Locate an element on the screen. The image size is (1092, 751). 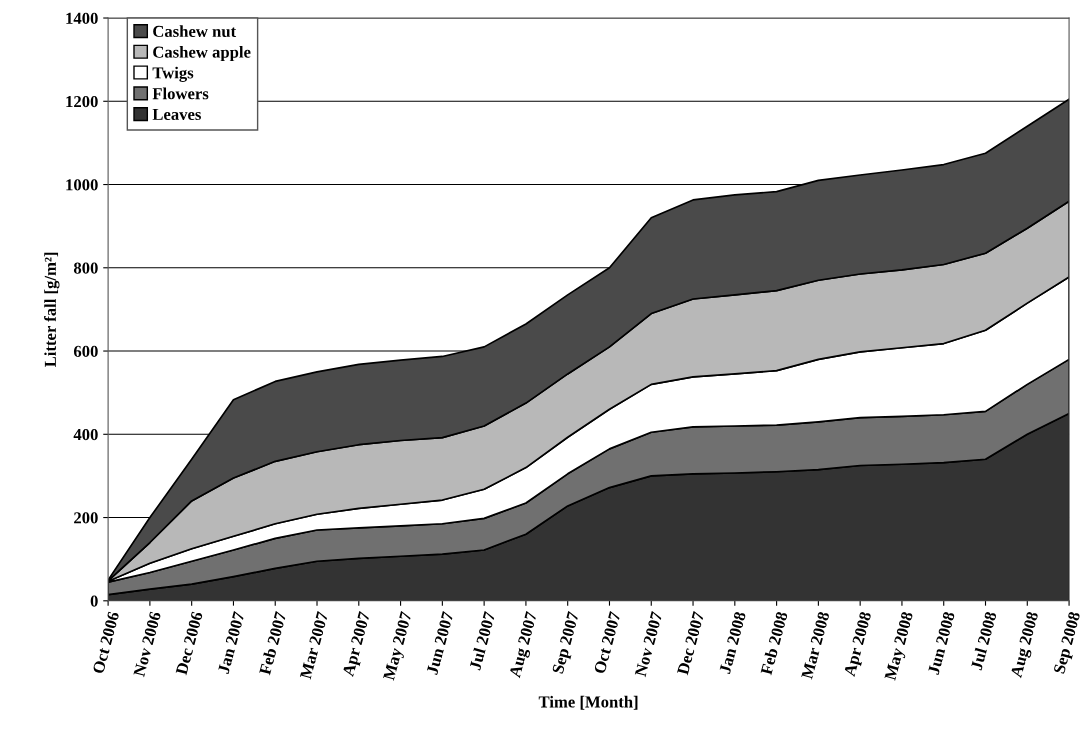
x-tick-label: Feb 2008 is located at coordinates (774, 643).